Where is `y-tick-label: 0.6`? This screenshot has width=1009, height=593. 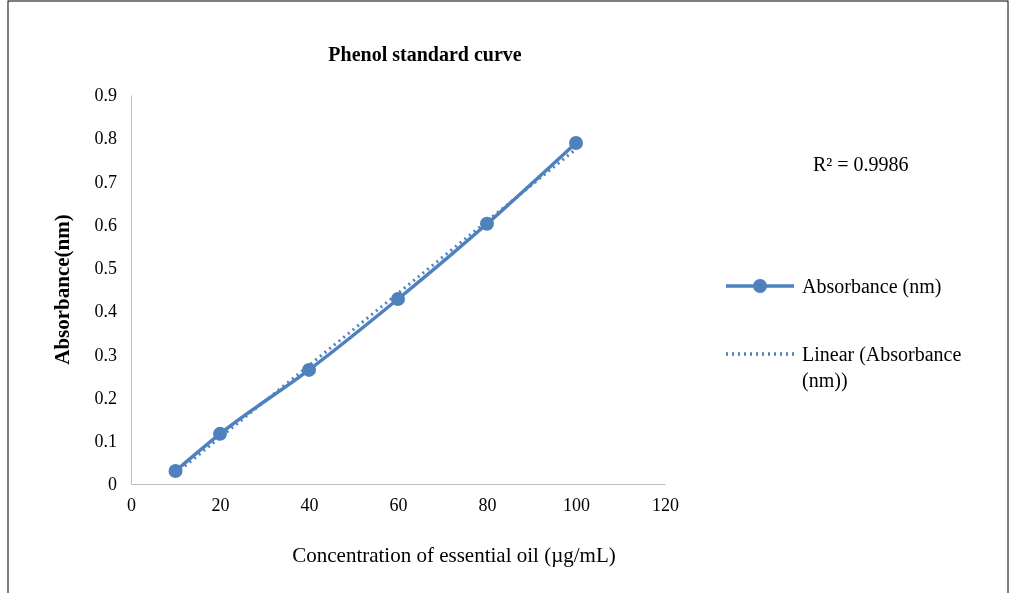
y-tick-label: 0.6 is located at coordinates (105, 224).